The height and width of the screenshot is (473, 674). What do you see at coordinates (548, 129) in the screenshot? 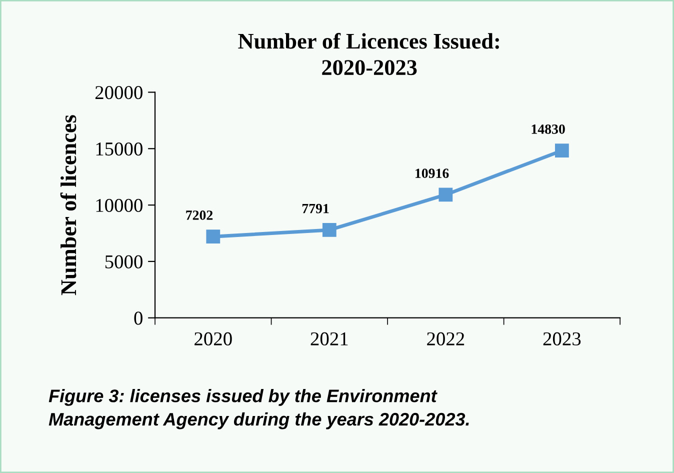
I see `data-label: 14830` at bounding box center [548, 129].